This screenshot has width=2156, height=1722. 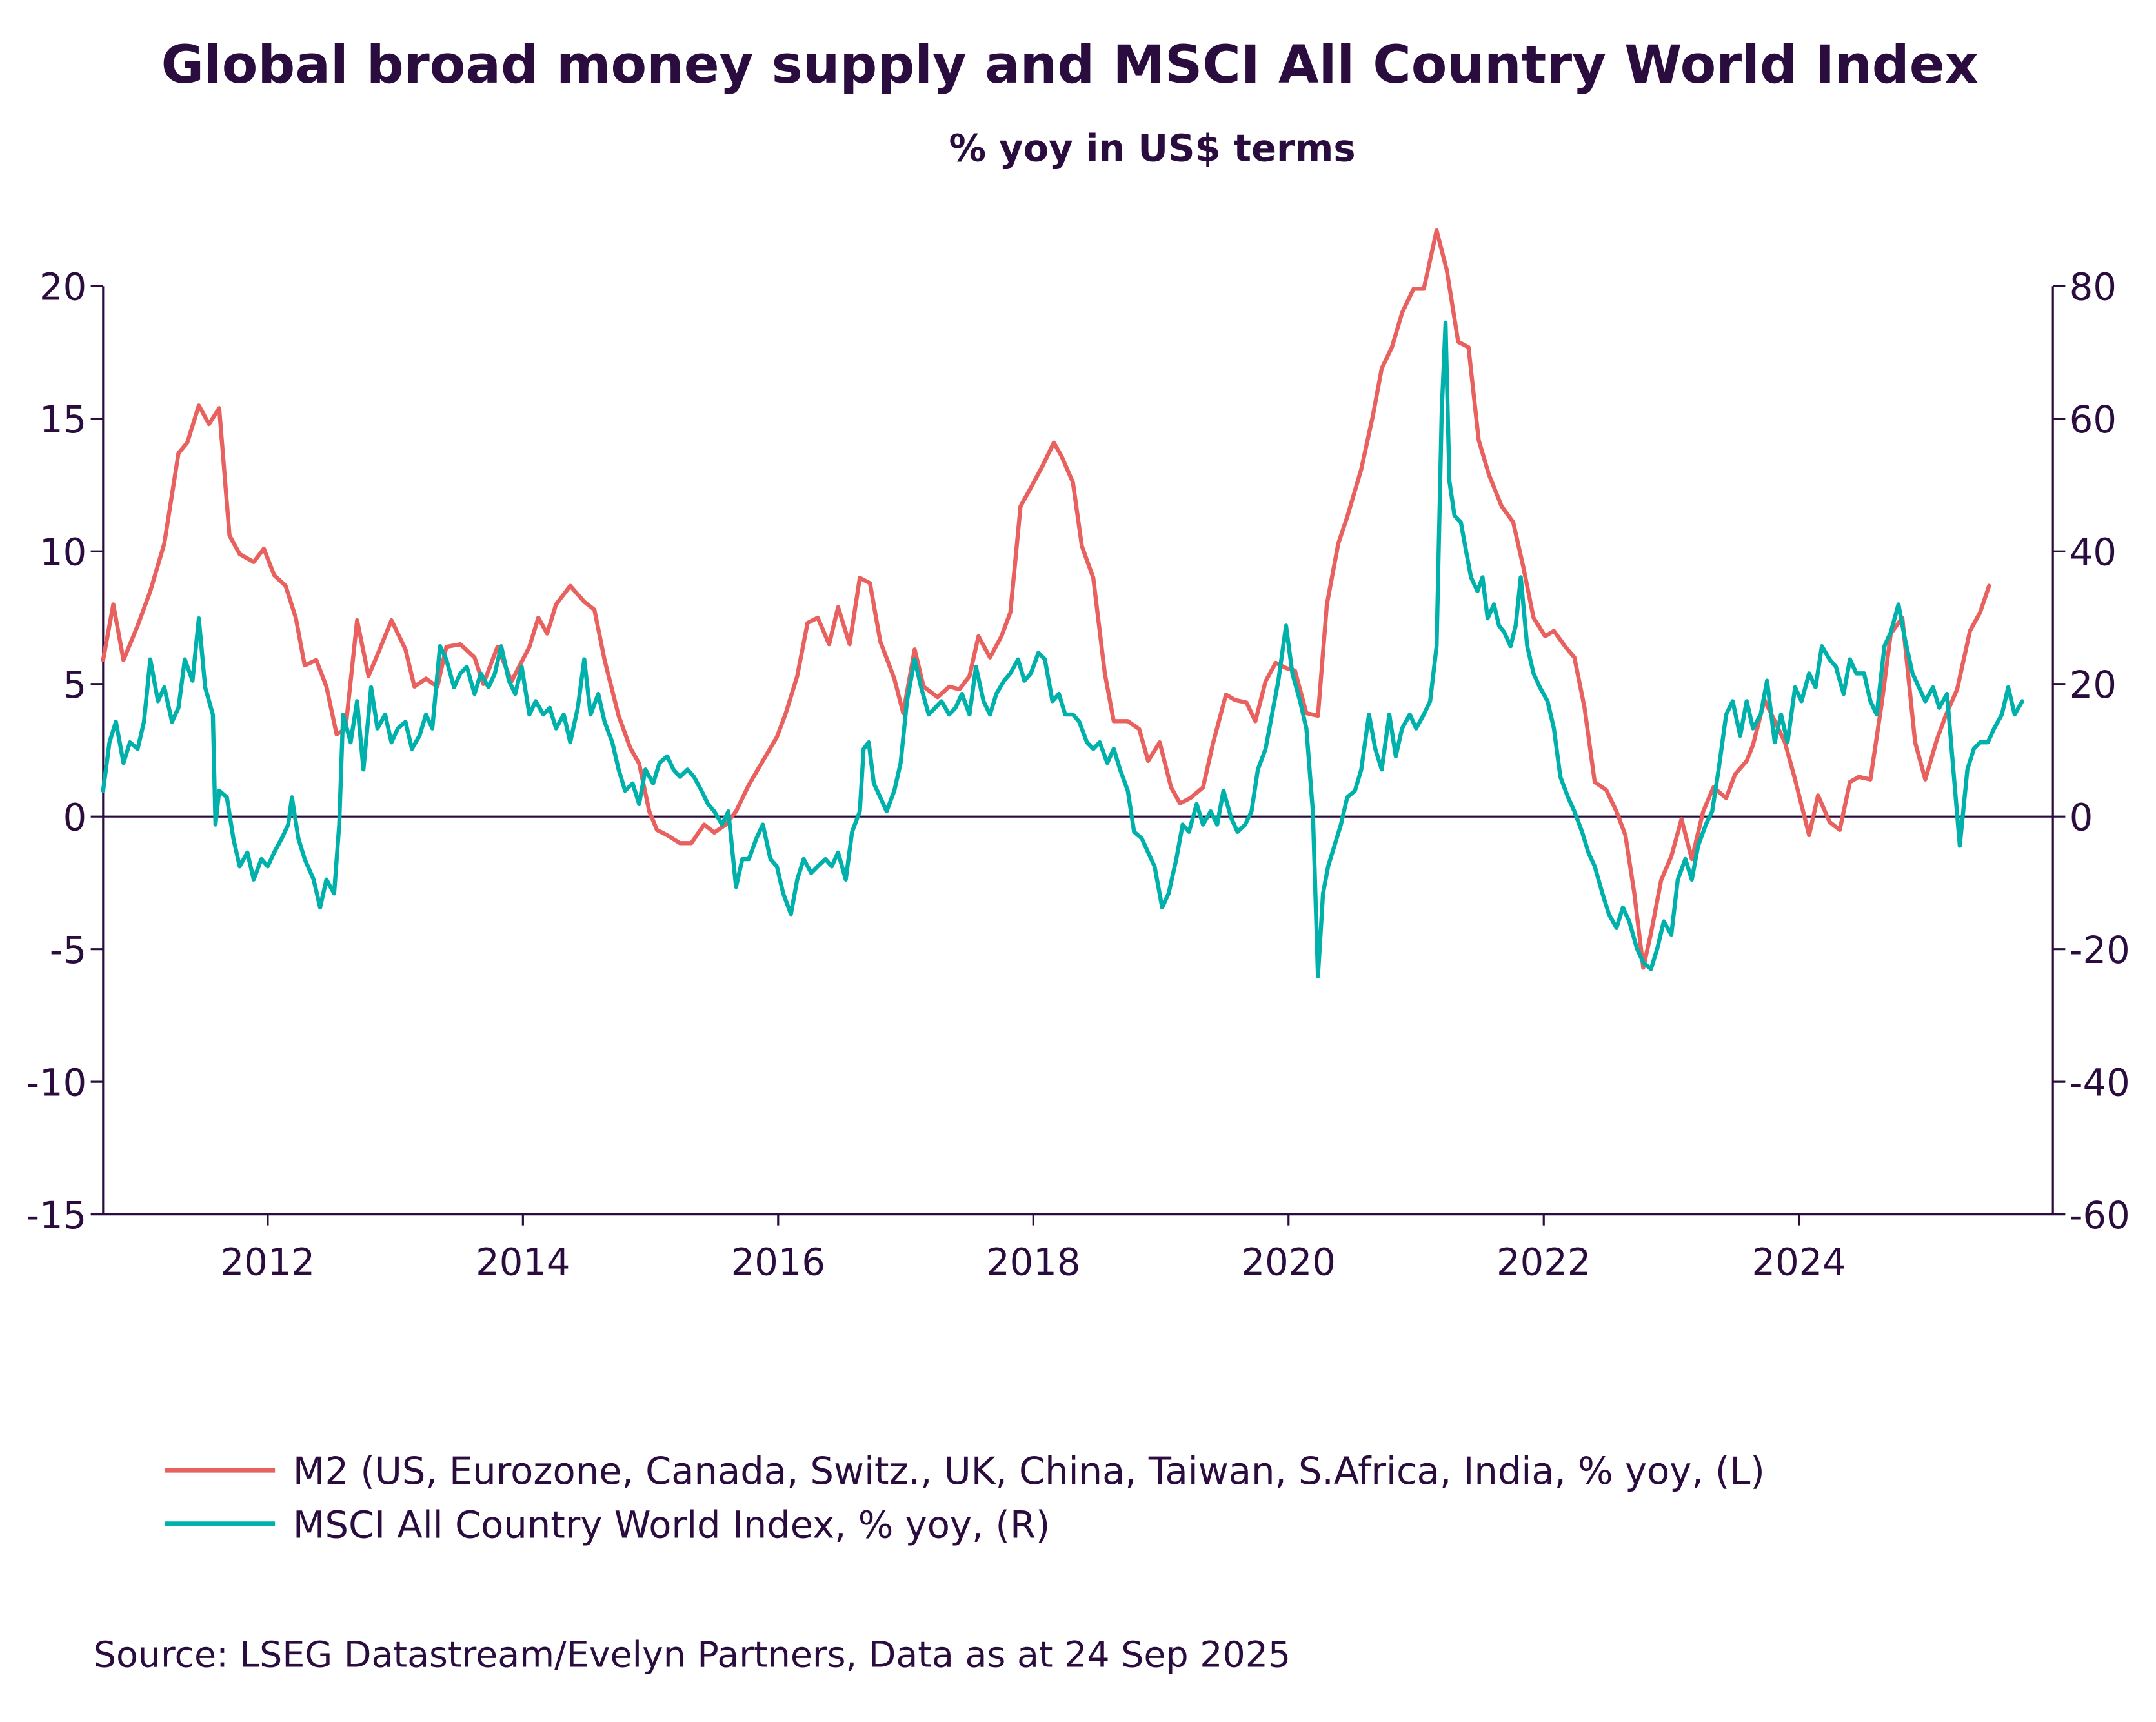 What do you see at coordinates (68, 950) in the screenshot?
I see `y-left-tick-label: -5` at bounding box center [68, 950].